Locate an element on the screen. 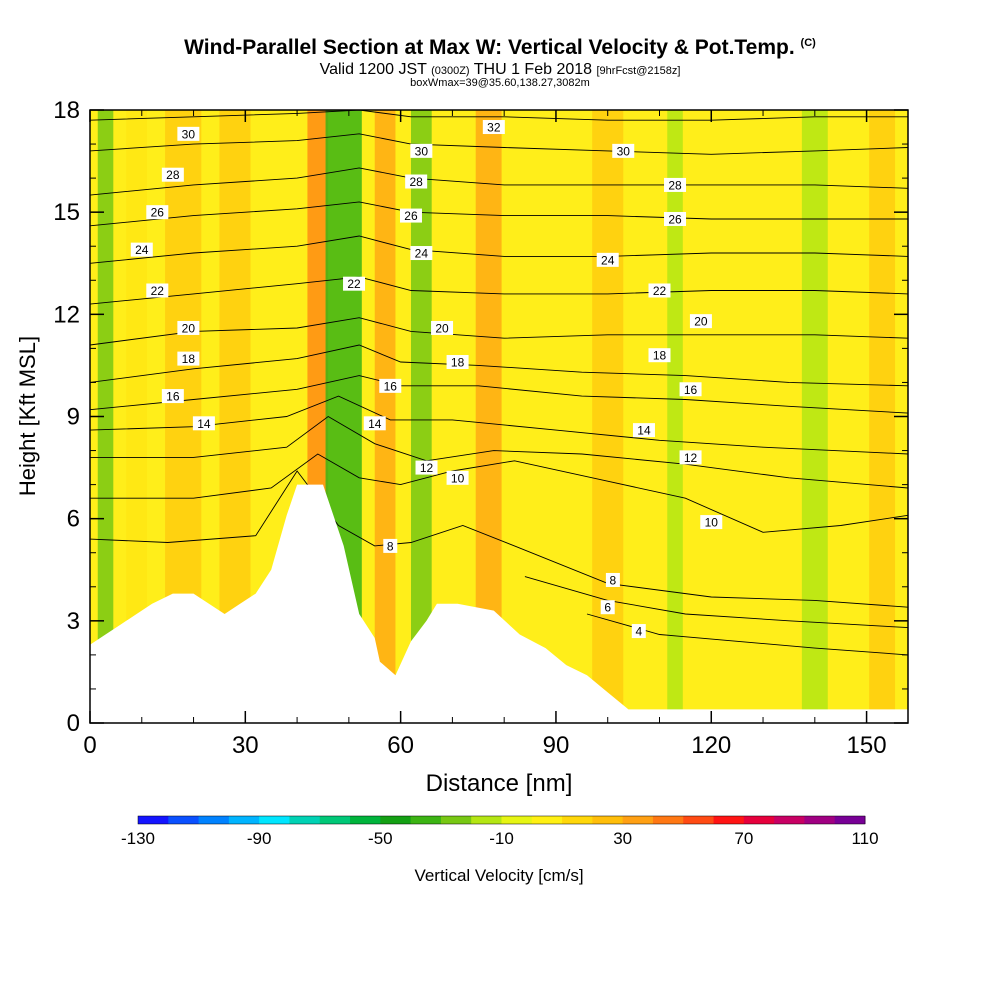  x-tick-label-4: 120 is located at coordinates (711, 745).